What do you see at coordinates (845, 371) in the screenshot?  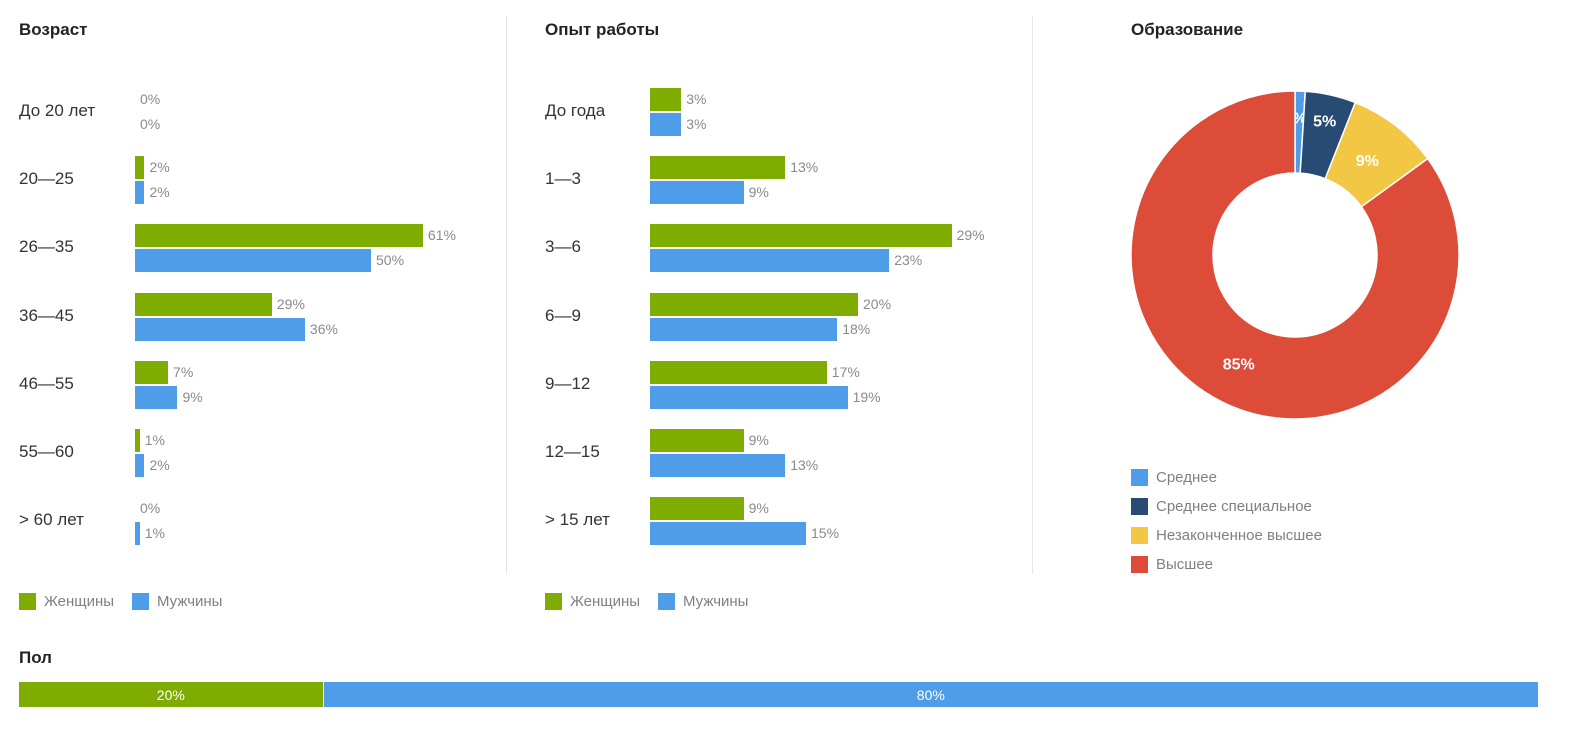 I see `experience-value-label: 17%` at bounding box center [845, 371].